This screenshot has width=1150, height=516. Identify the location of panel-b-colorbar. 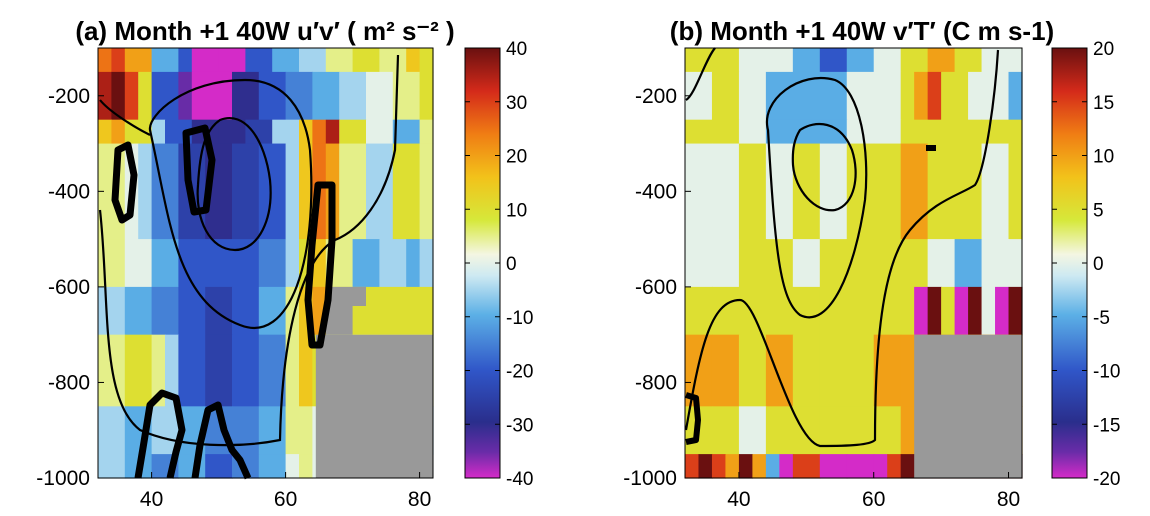
(1069, 263).